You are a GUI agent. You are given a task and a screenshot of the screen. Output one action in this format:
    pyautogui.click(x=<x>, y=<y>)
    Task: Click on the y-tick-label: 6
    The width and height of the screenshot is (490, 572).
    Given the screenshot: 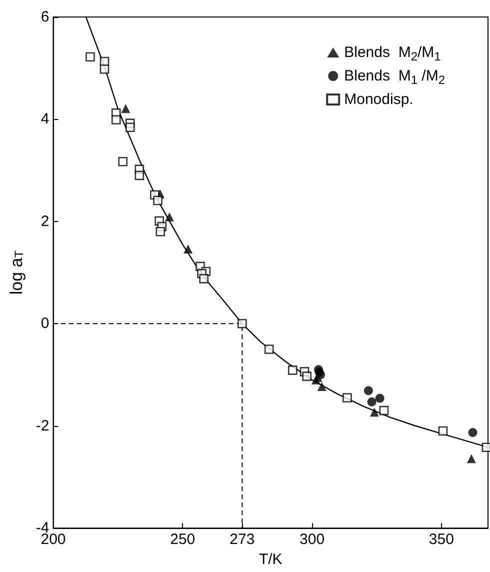 What is the action you would take?
    pyautogui.click(x=45, y=17)
    